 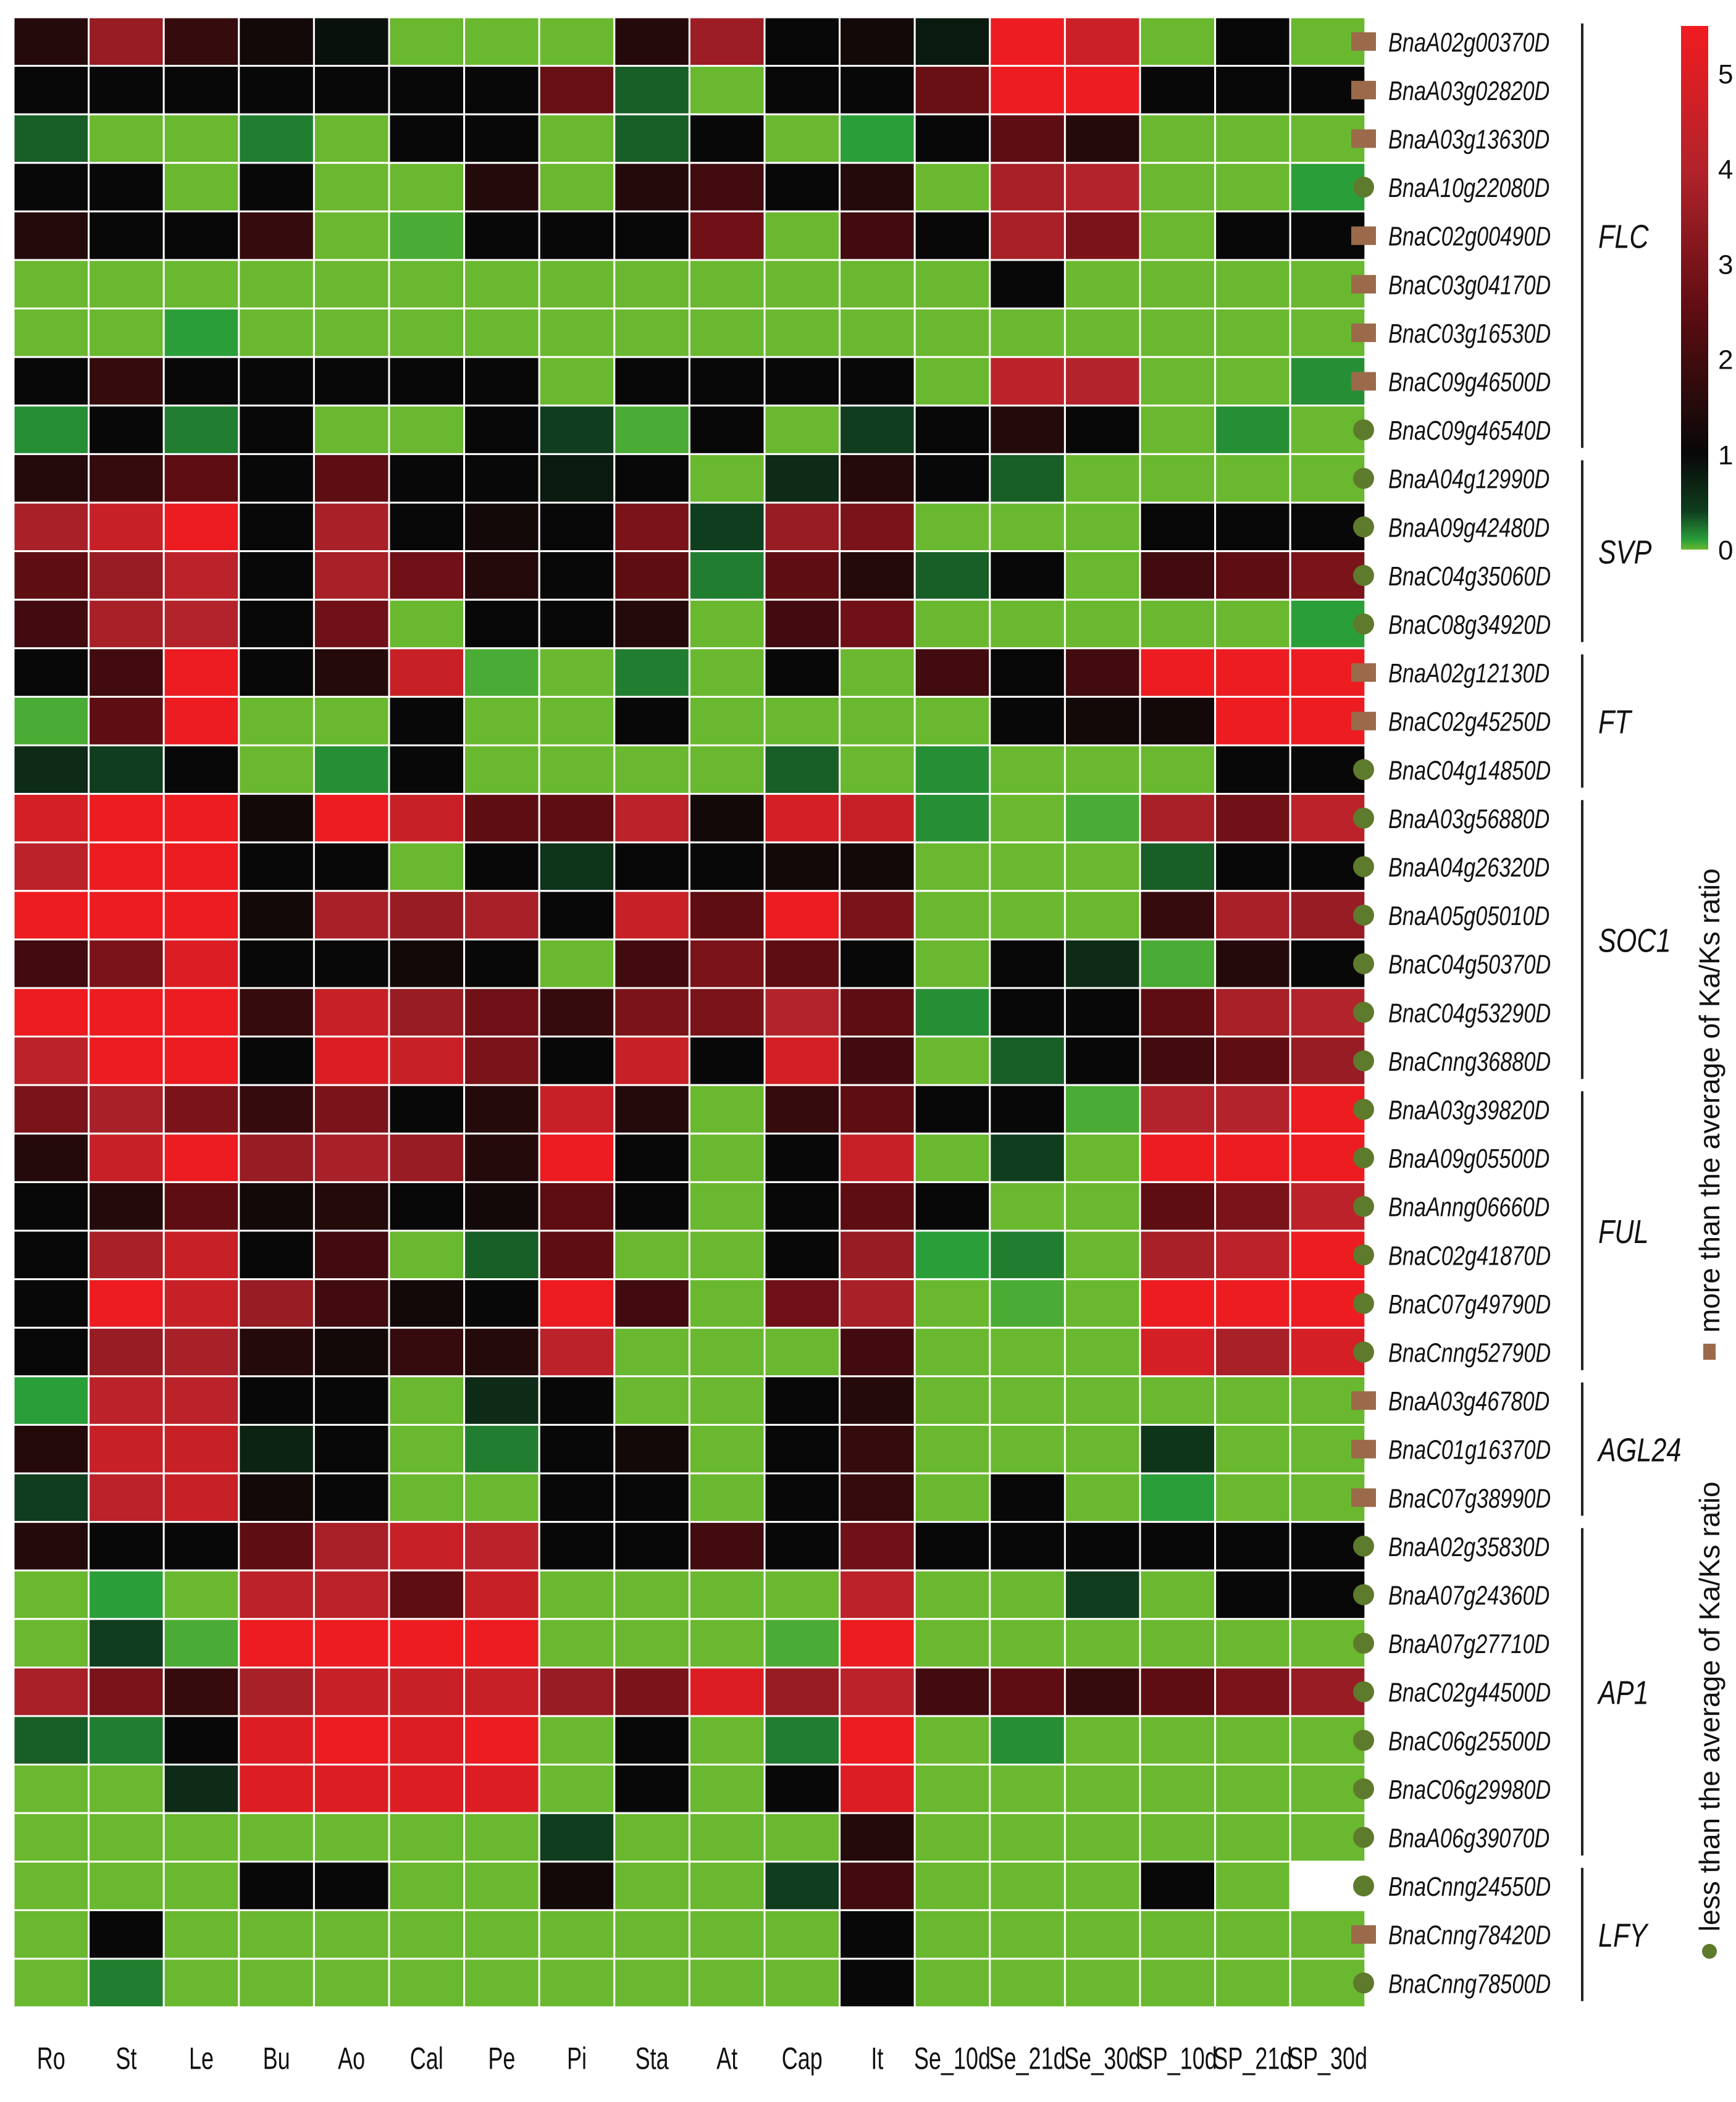 What do you see at coordinates (1252, 2059) in the screenshot?
I see `column-label: SP_21d` at bounding box center [1252, 2059].